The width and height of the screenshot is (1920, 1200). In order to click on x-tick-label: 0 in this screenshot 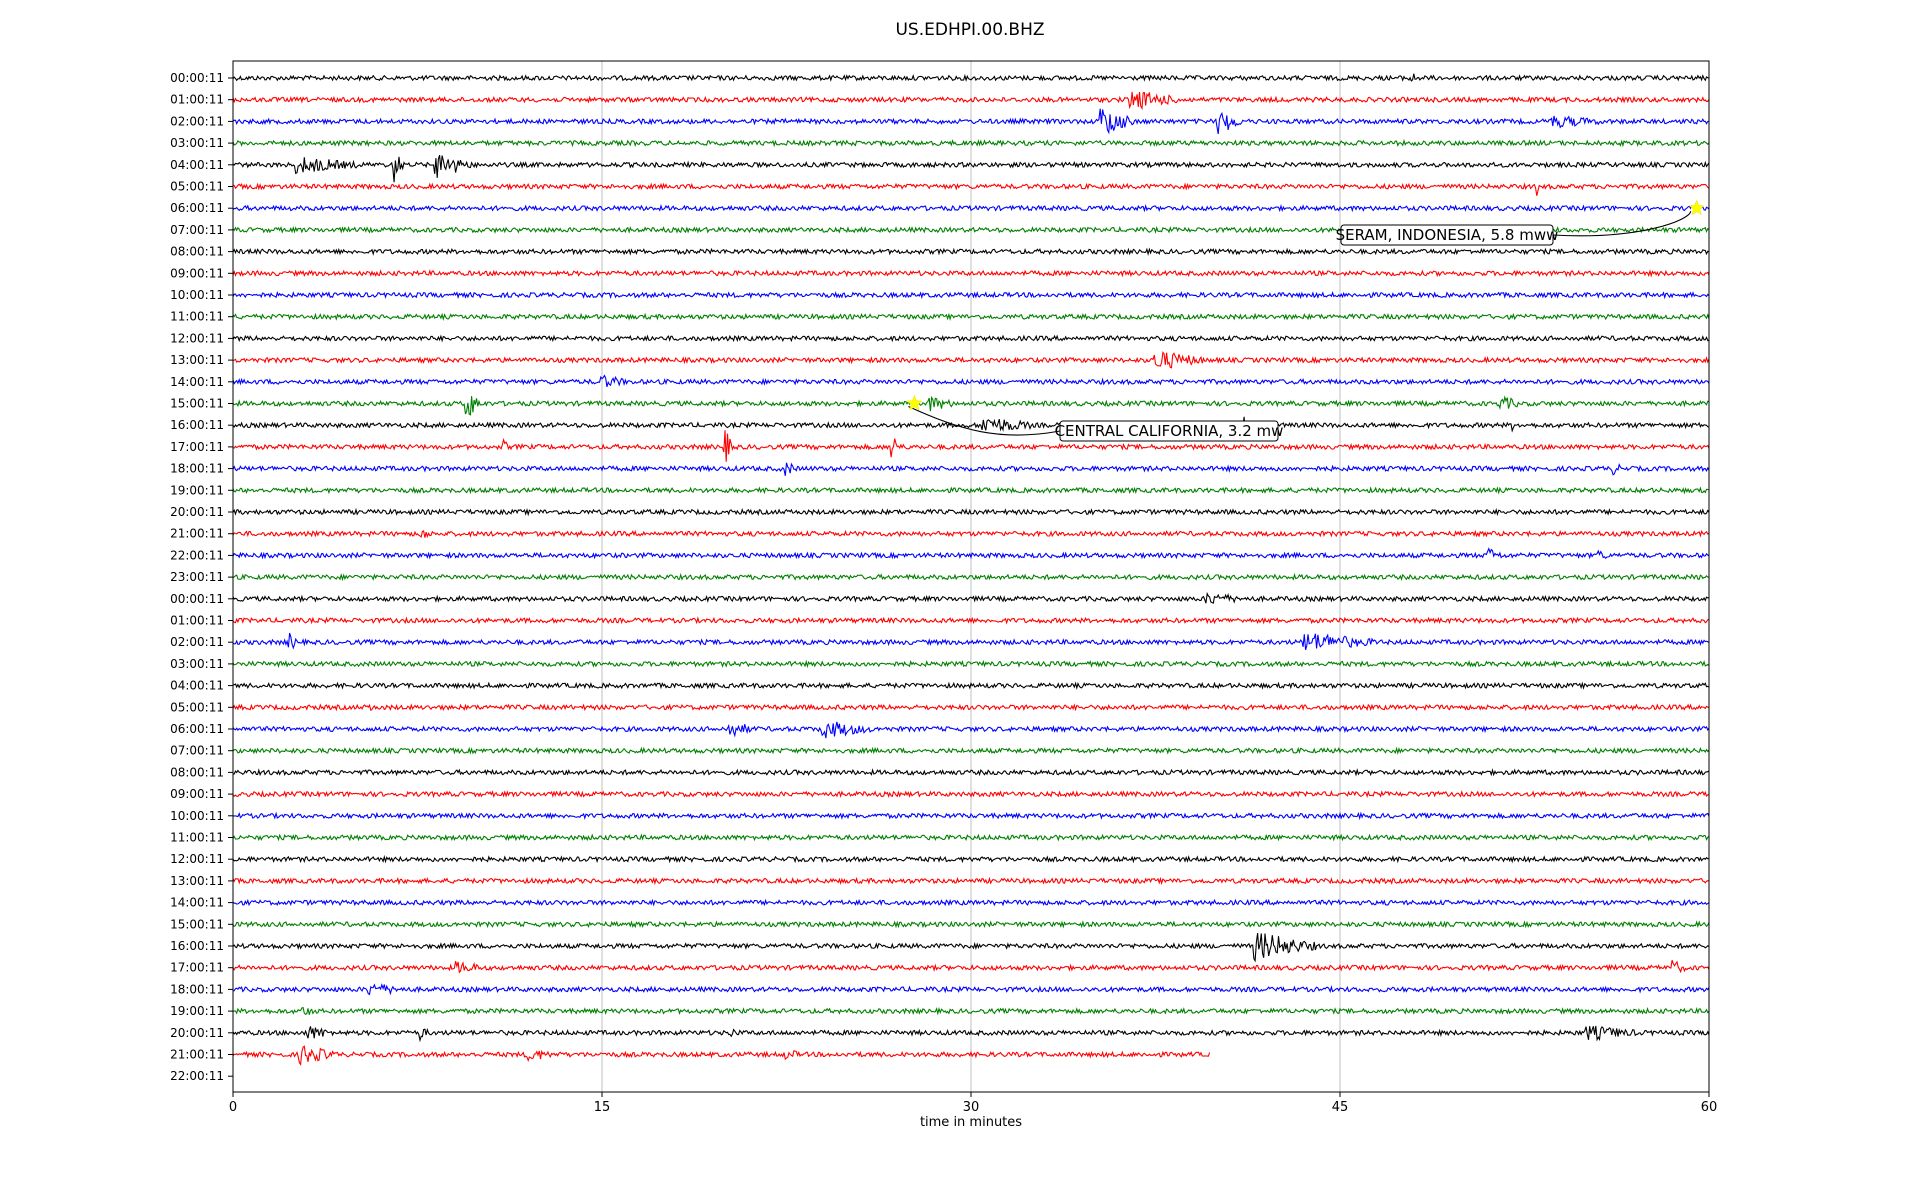, I will do `click(233, 1107)`.